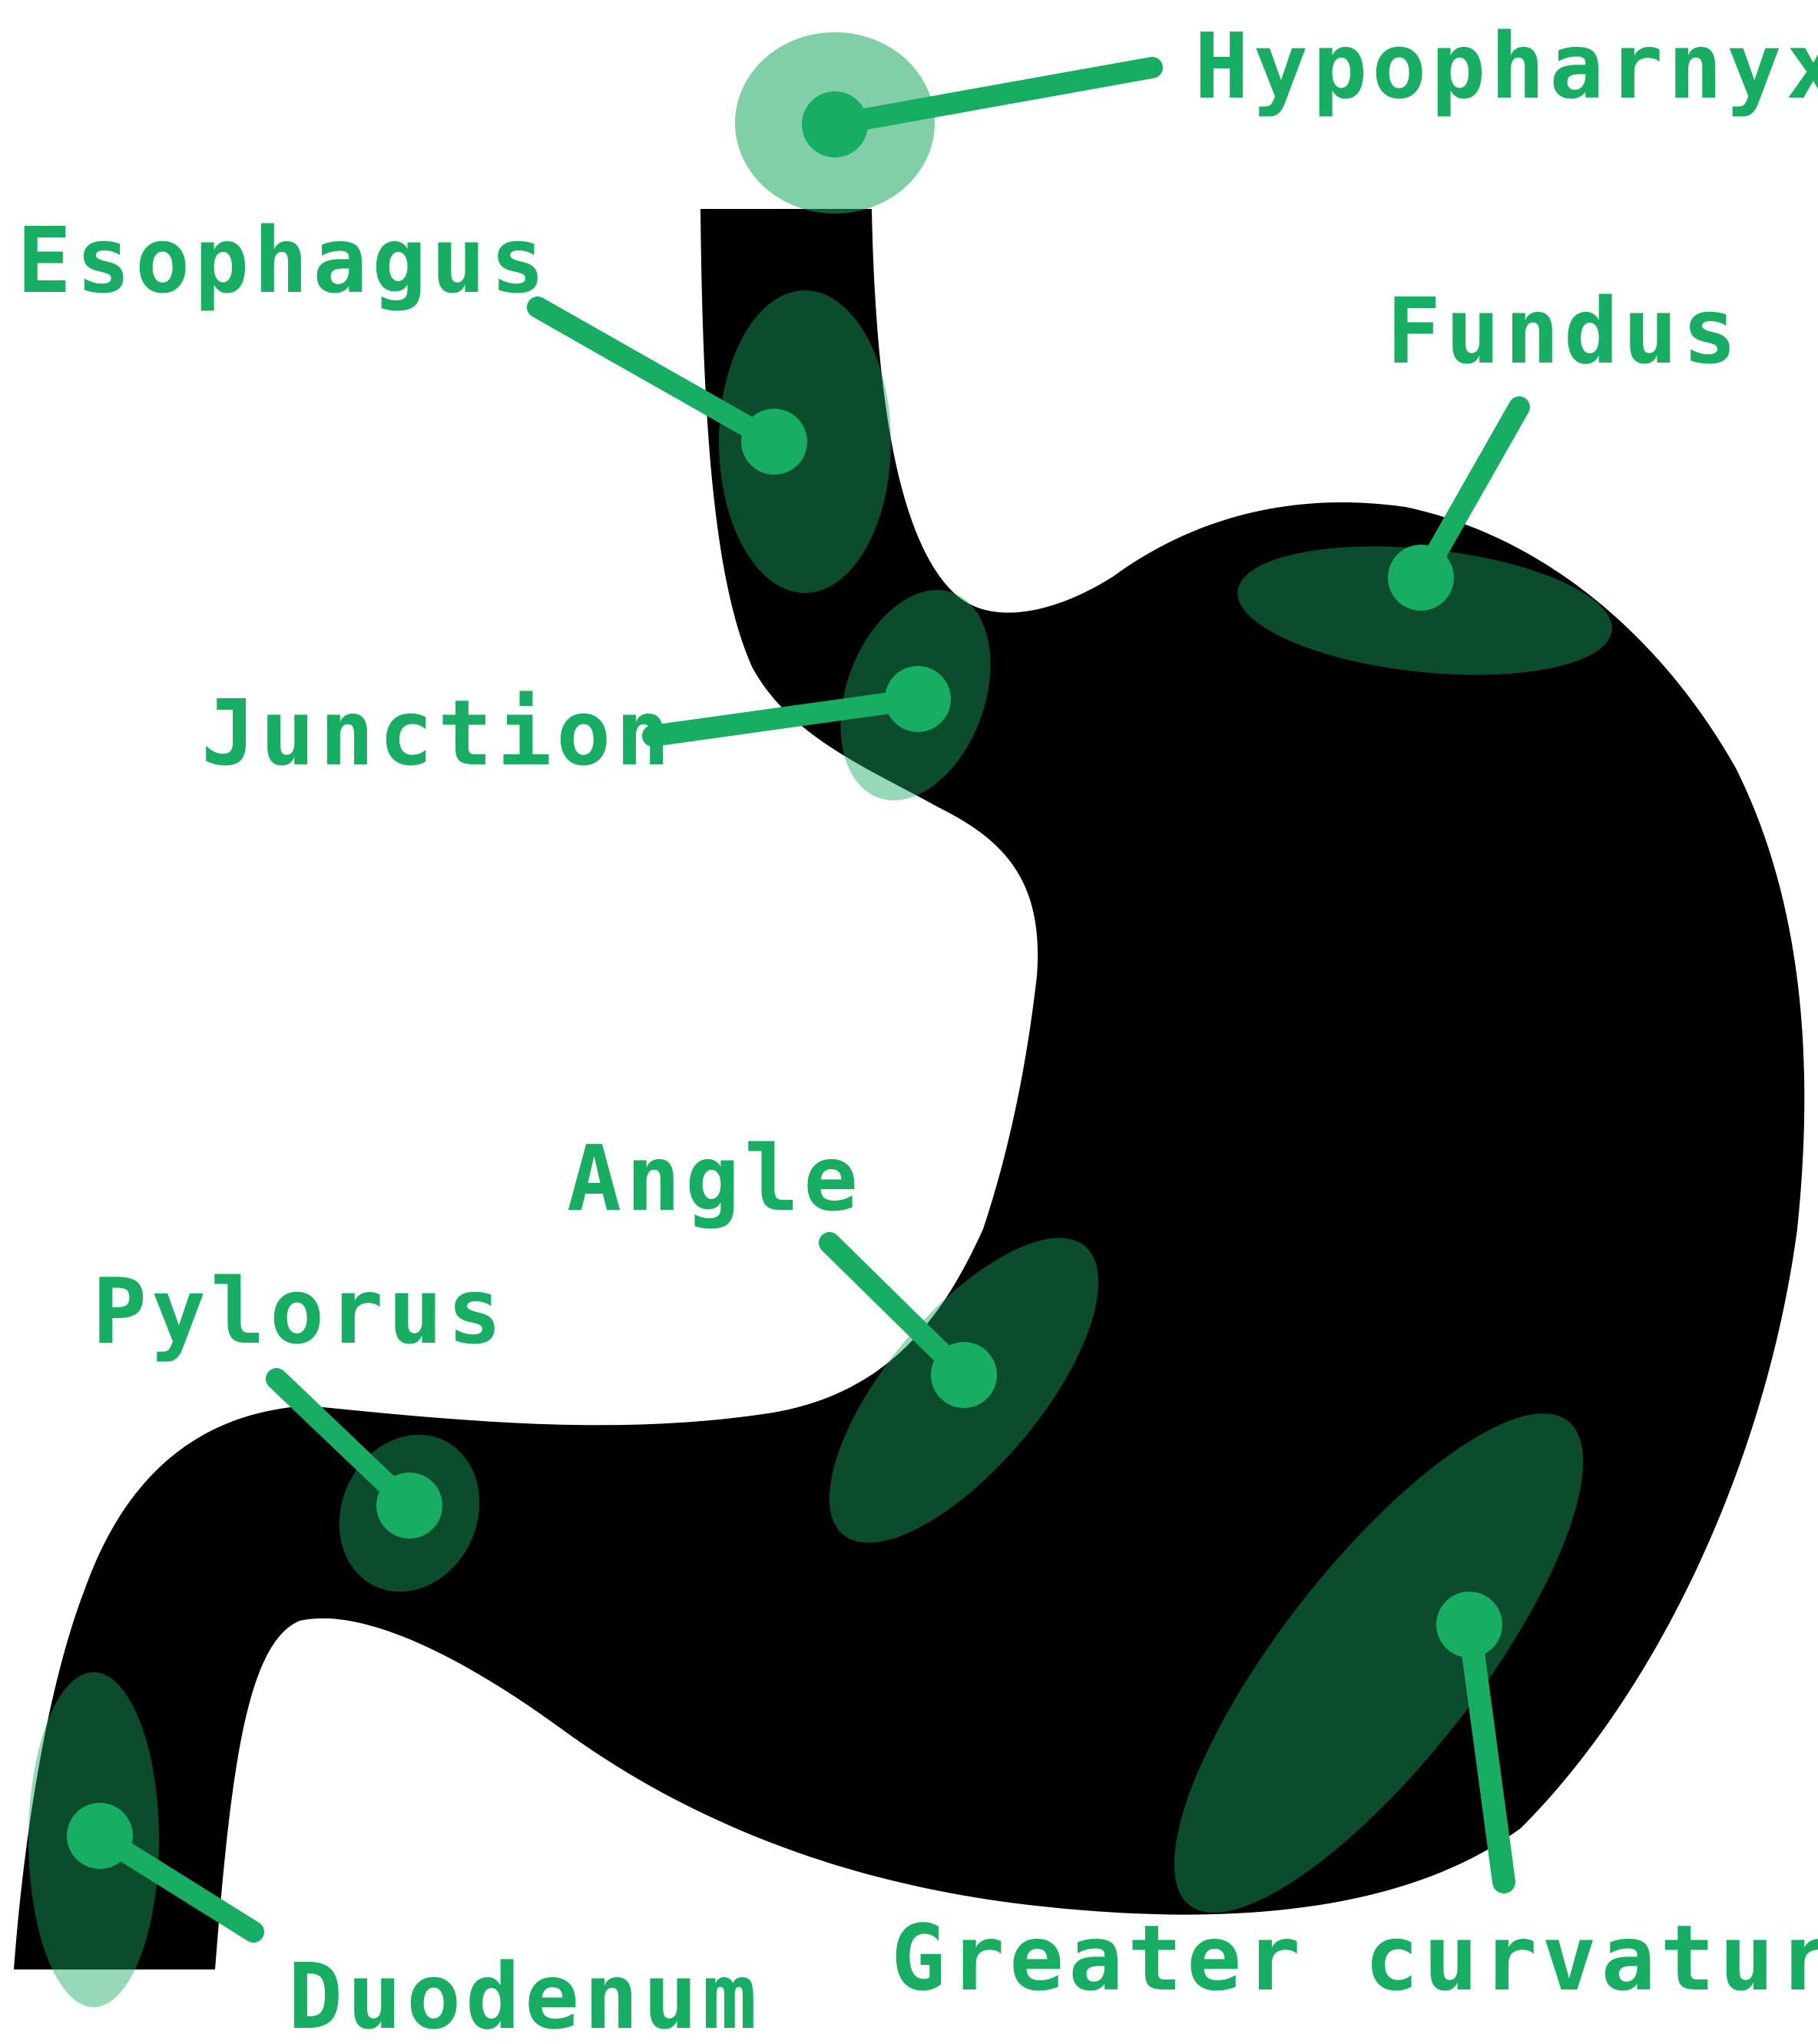 The width and height of the screenshot is (1818, 2044). I want to click on label-pylorus: Pylorus, so click(299, 1311).